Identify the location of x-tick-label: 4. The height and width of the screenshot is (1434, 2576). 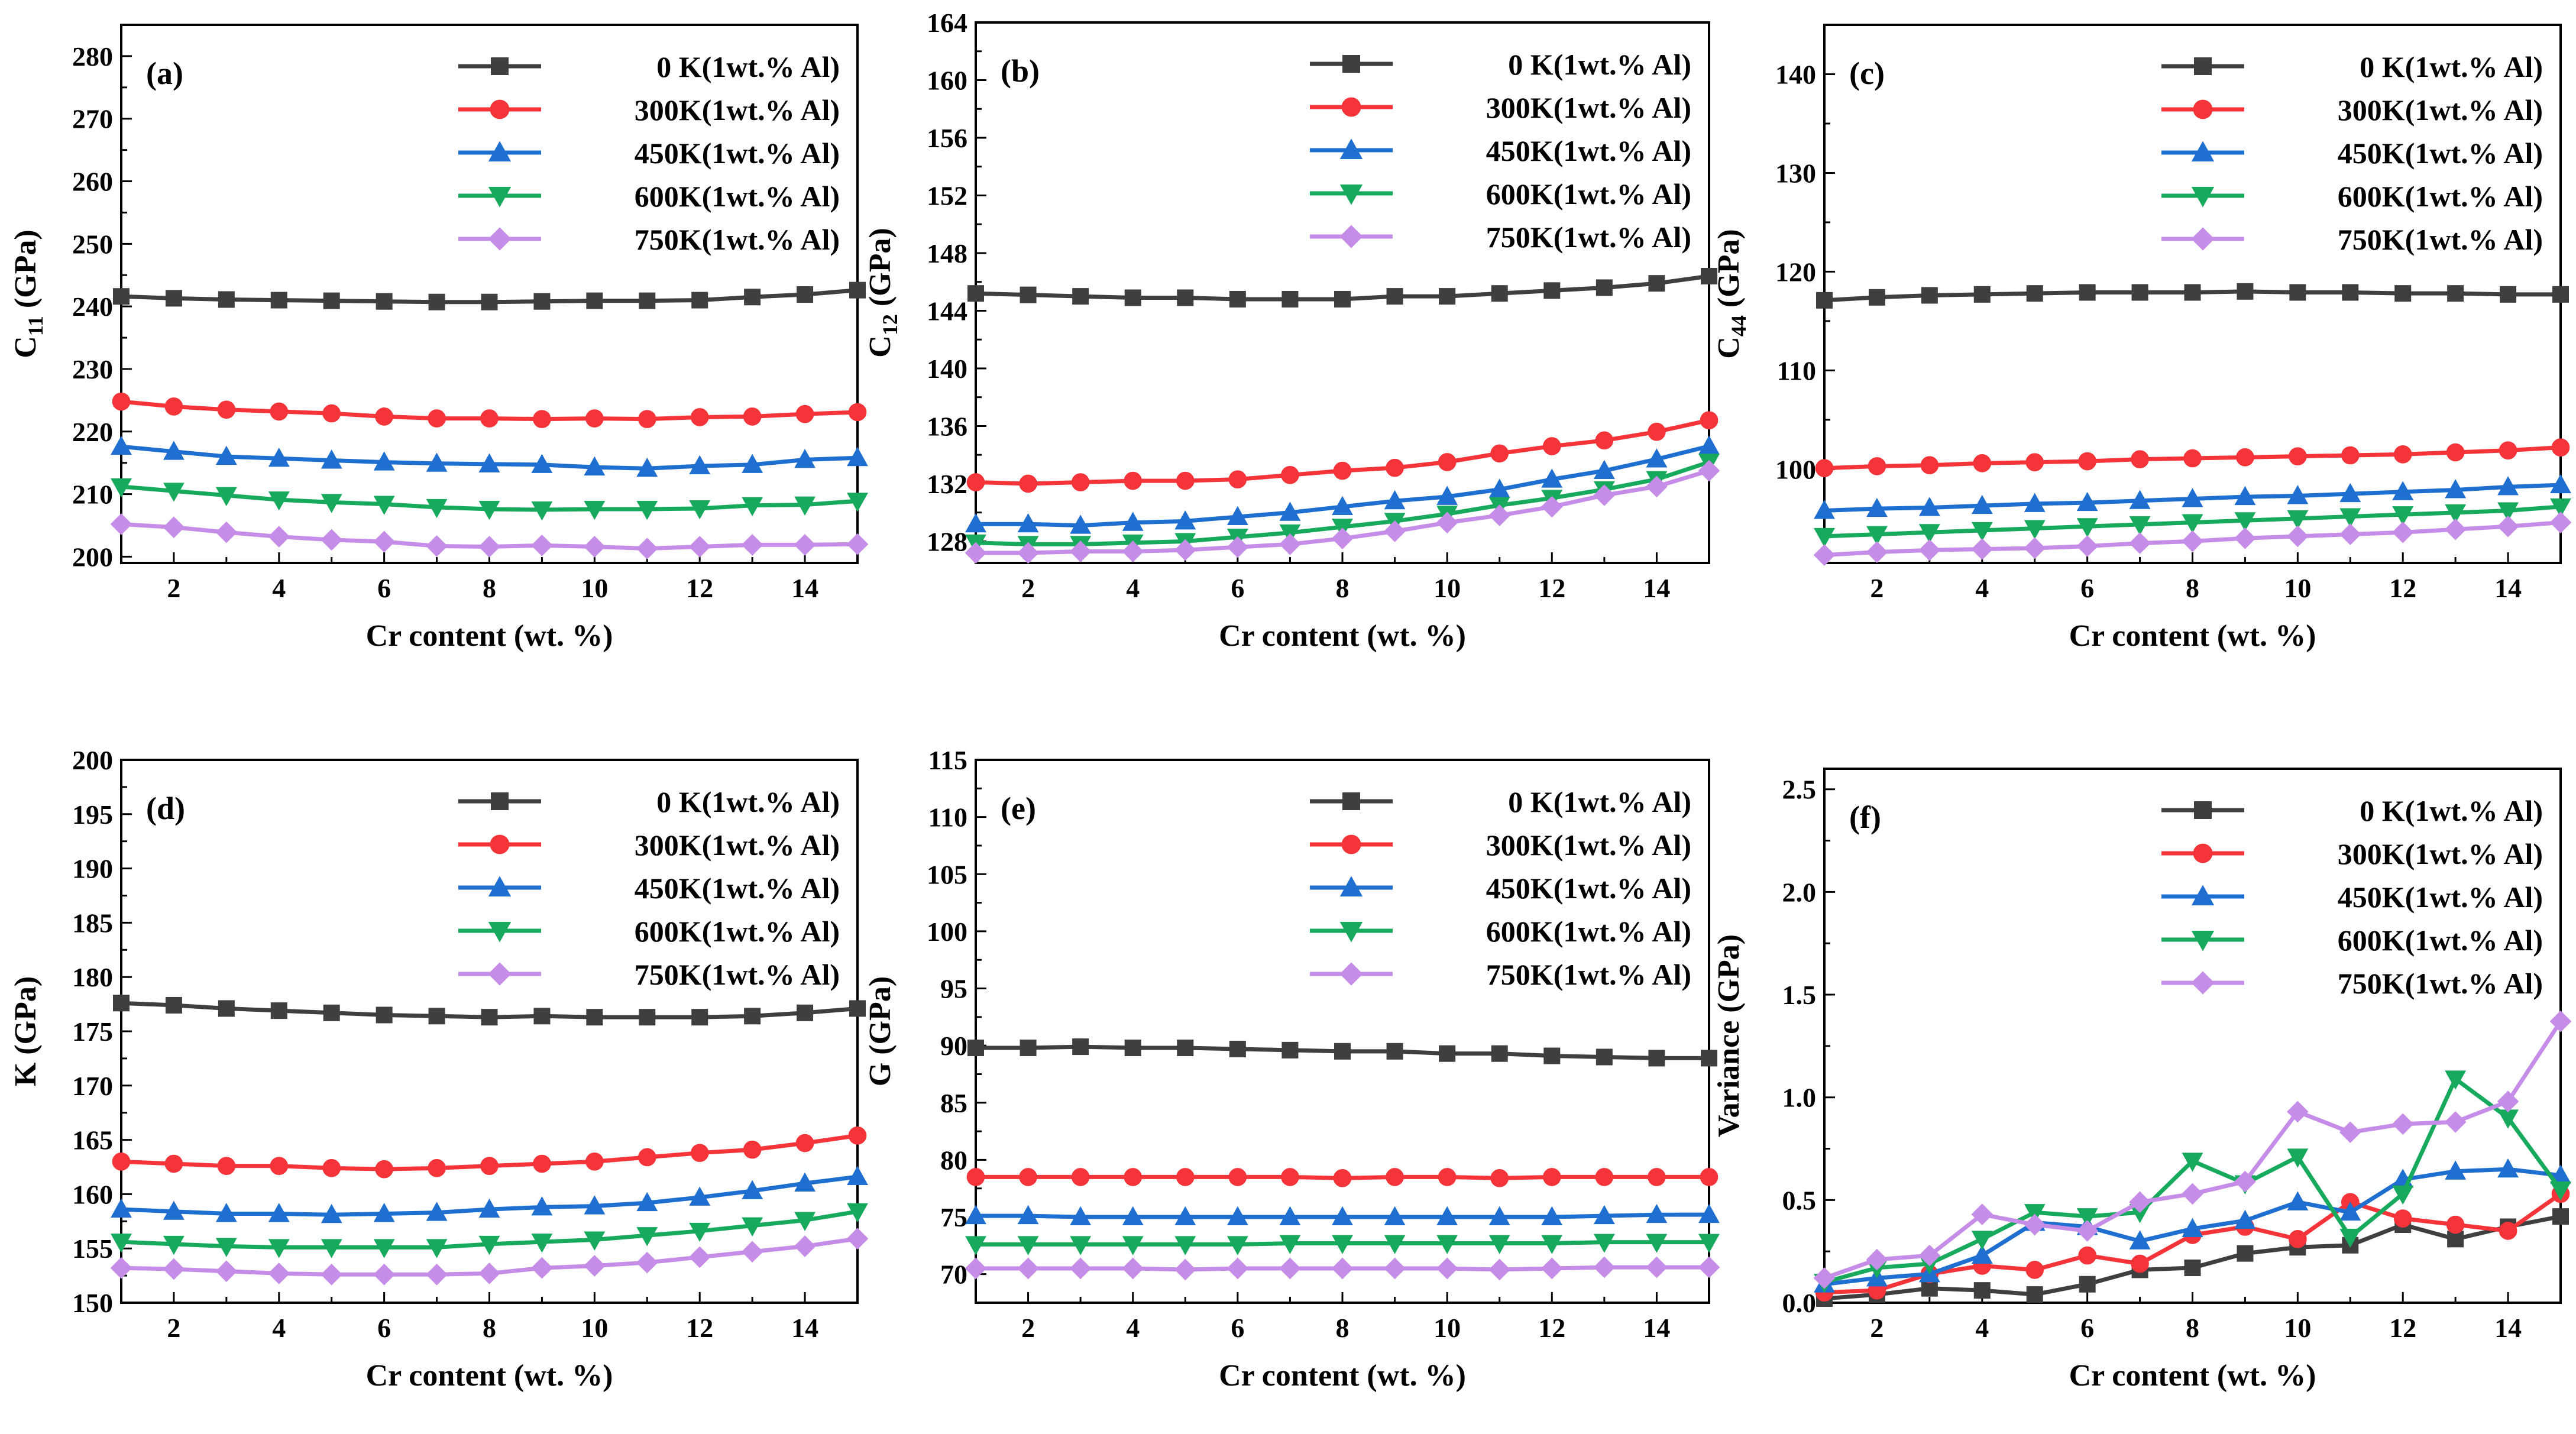
(1982, 1328).